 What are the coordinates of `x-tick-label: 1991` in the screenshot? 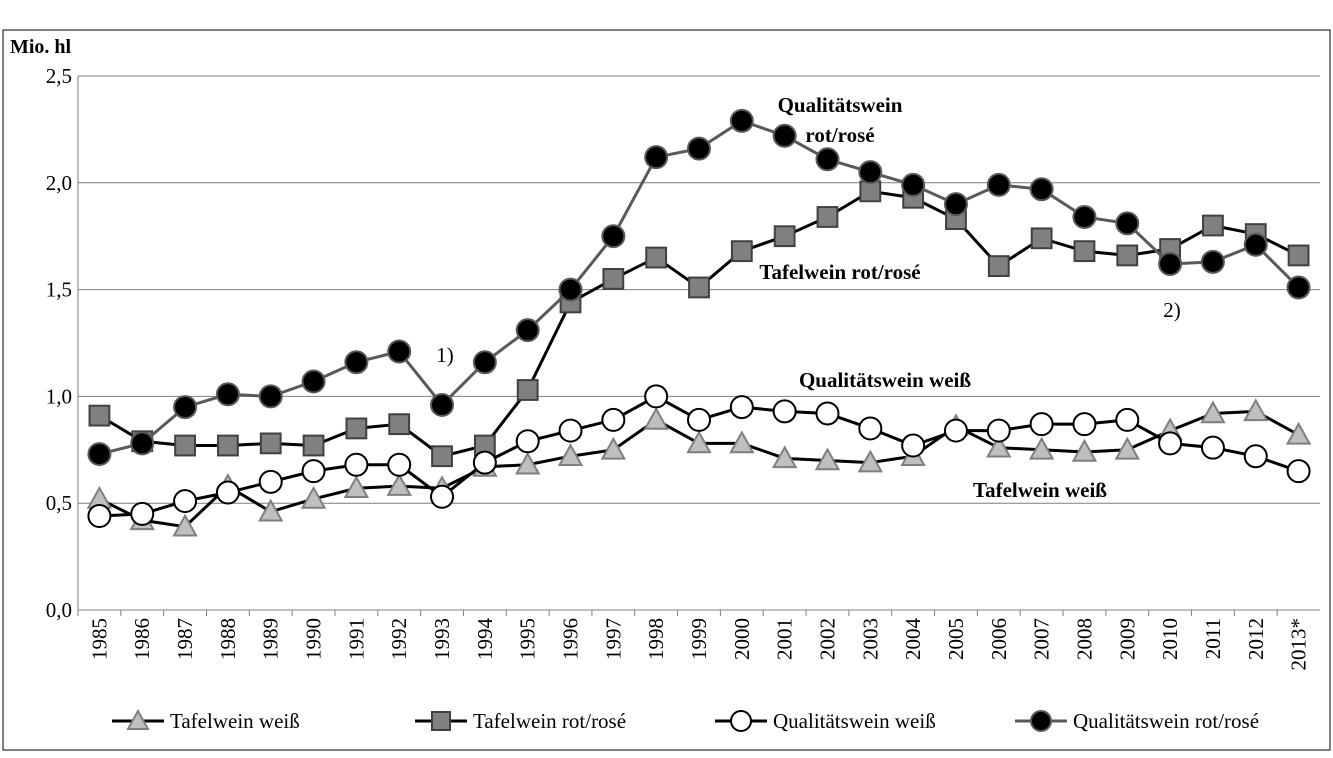 It's located at (356, 639).